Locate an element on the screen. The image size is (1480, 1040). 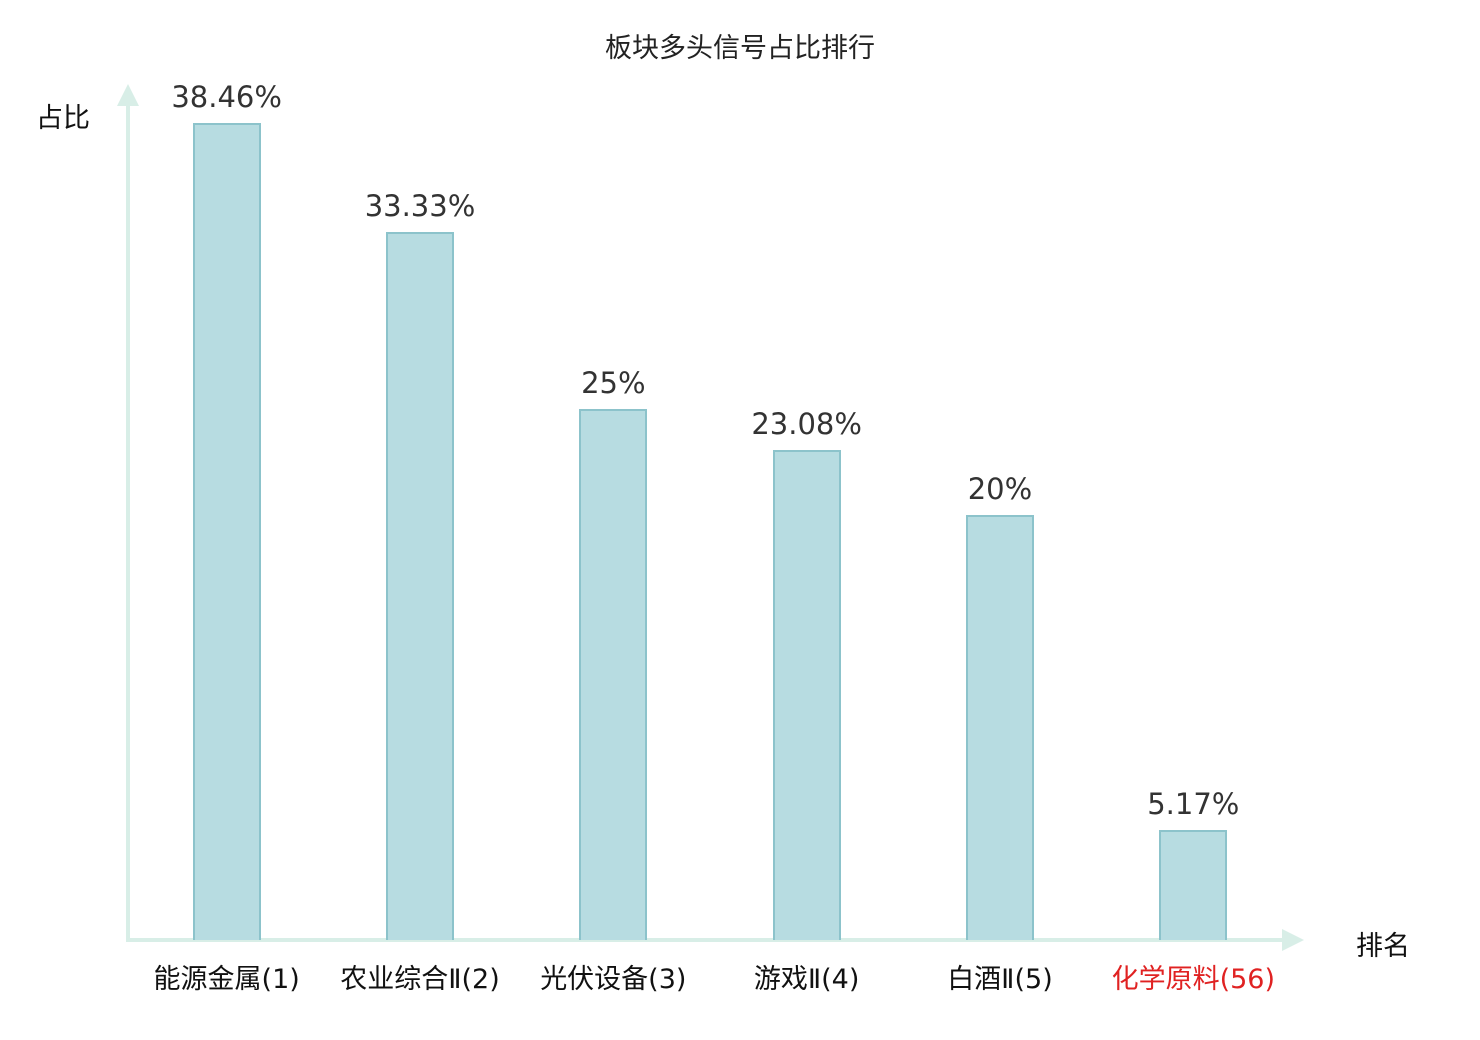
bar-category-label: 白酒Ⅱ(5) is located at coordinates (1000, 979).